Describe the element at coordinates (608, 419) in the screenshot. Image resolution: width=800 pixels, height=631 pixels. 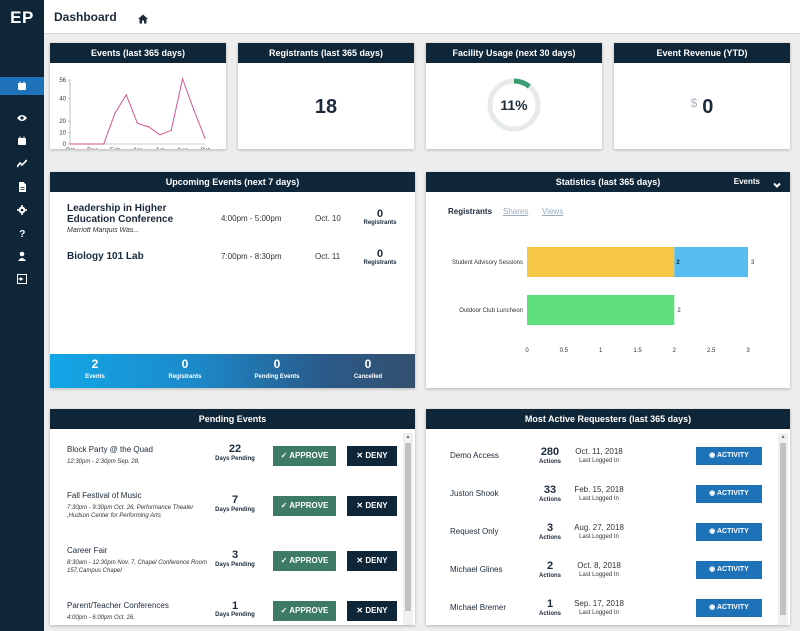
I see `active-requesters-title: Most Active Requesters (last 365 days)` at that location.